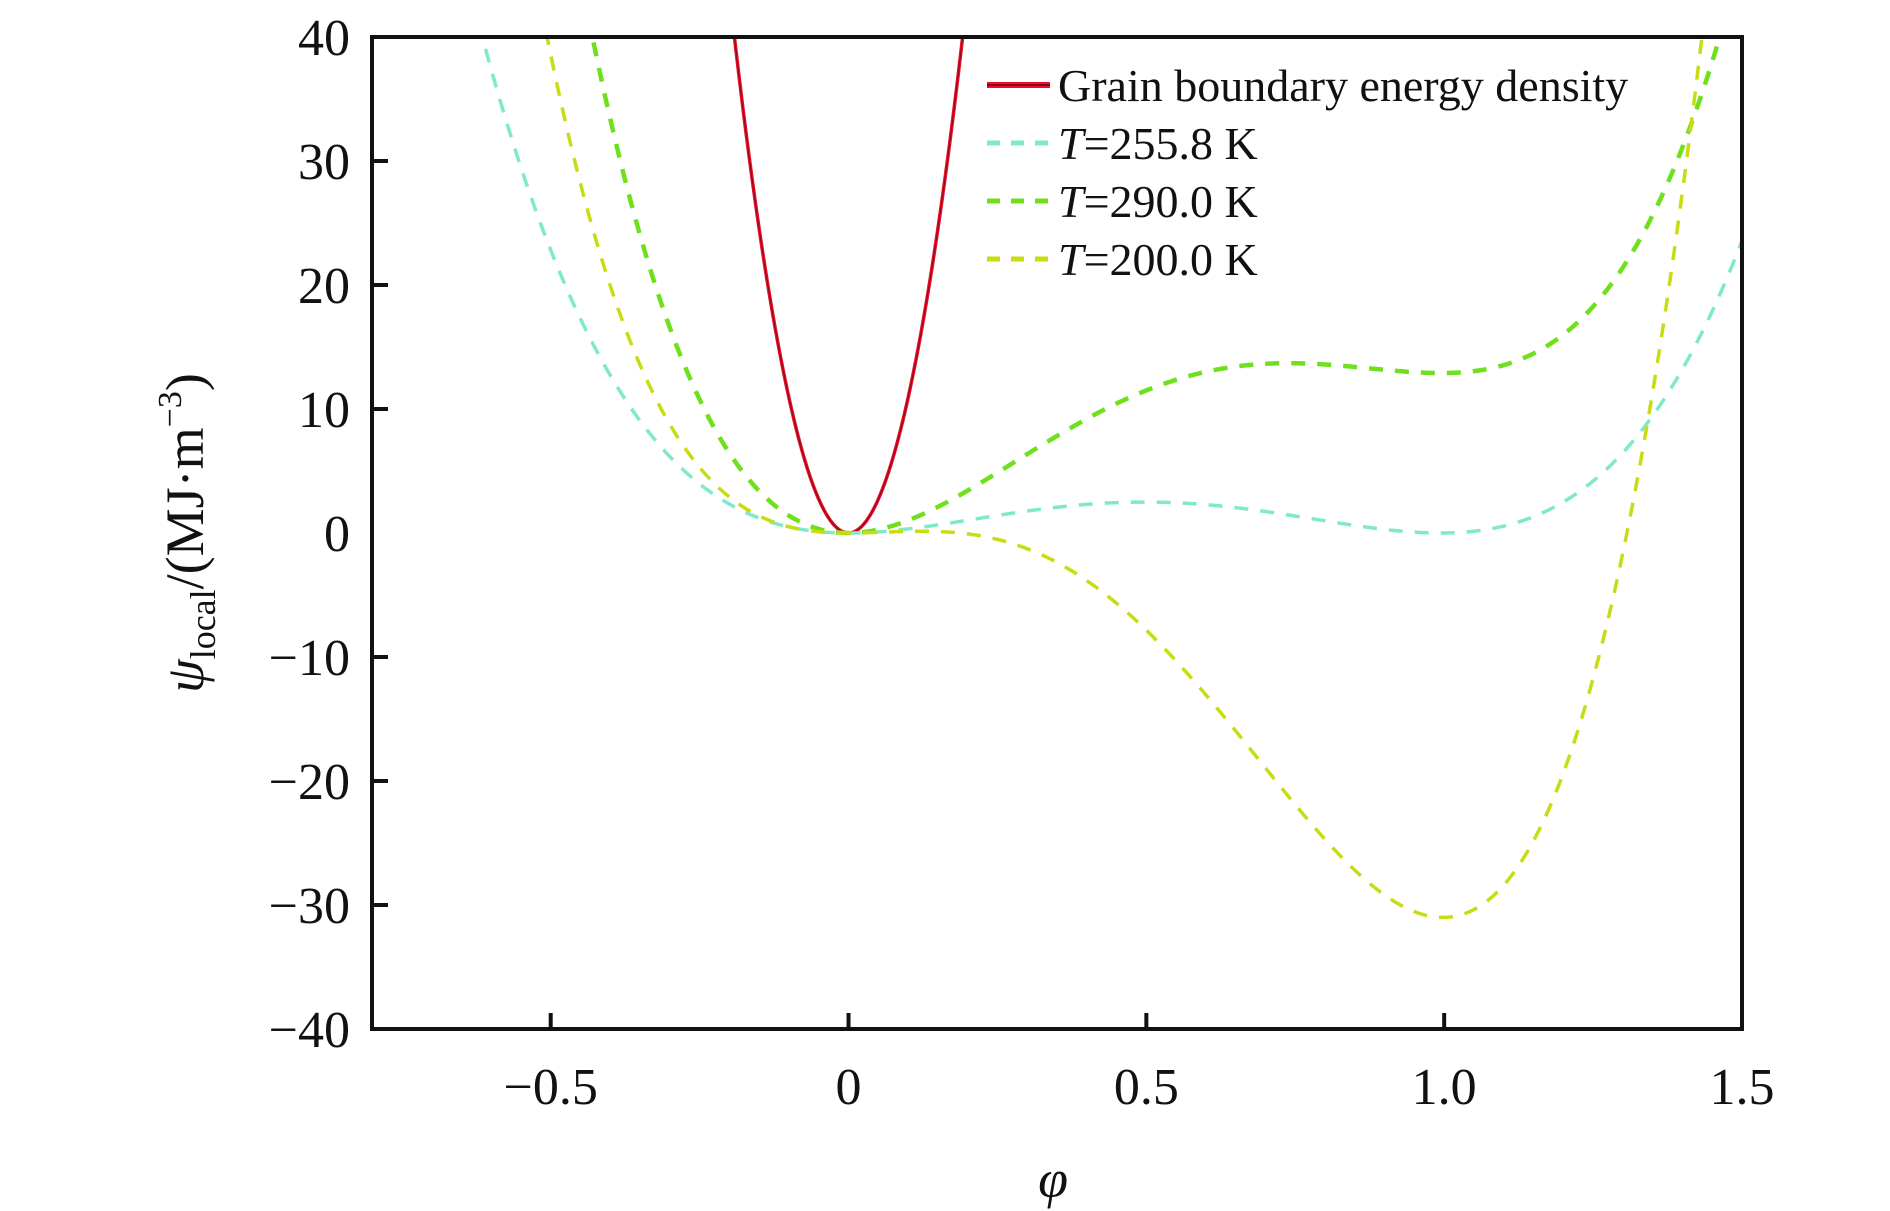  I want to click on legend-label: T=255.8 K, so click(1158, 143).